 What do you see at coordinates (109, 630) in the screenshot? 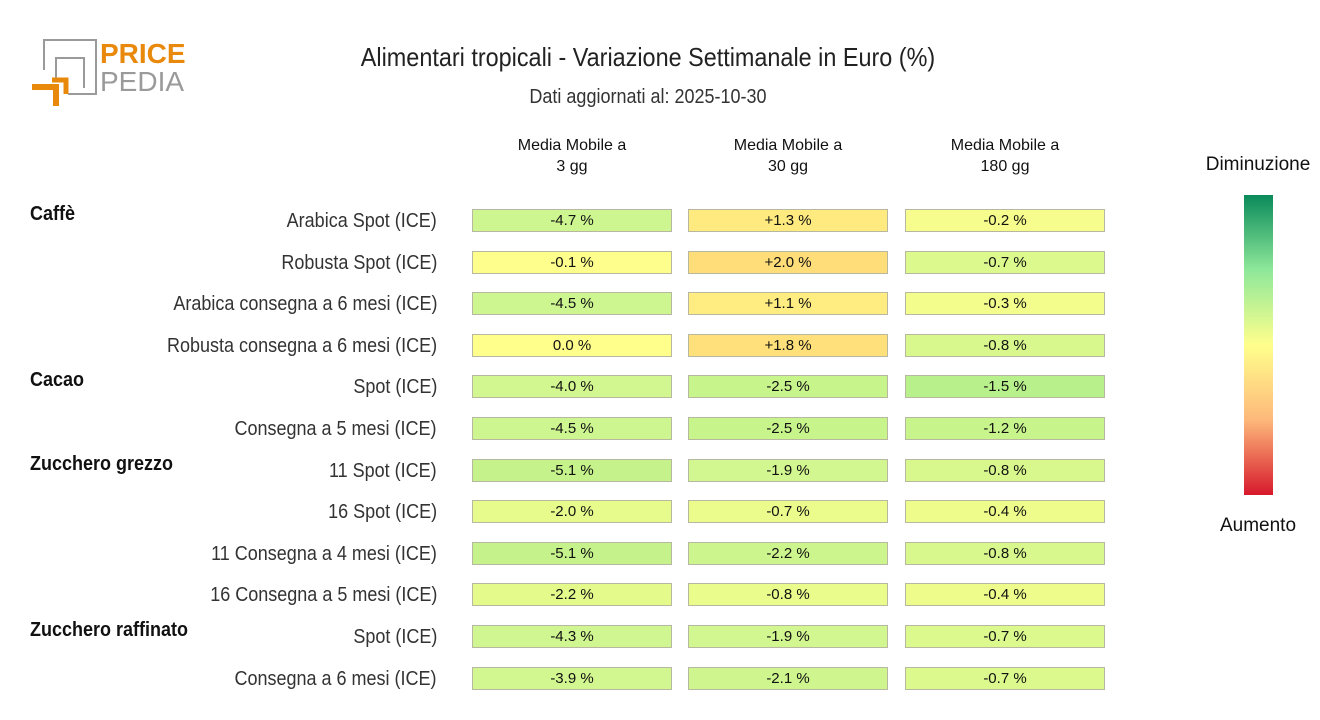
I see `group-label: Zucchero raffinato` at bounding box center [109, 630].